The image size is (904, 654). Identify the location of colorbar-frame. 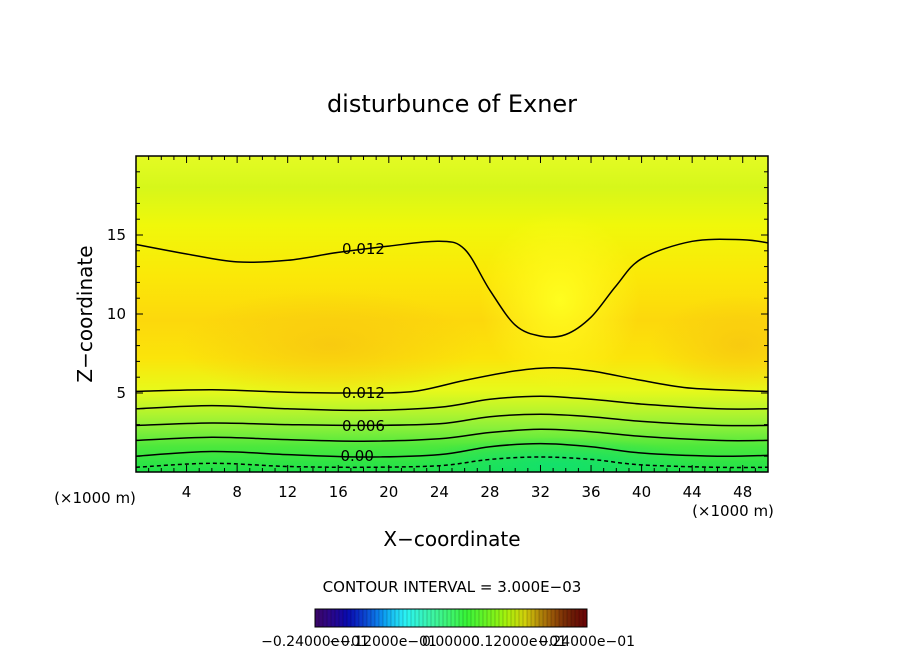
(451, 618).